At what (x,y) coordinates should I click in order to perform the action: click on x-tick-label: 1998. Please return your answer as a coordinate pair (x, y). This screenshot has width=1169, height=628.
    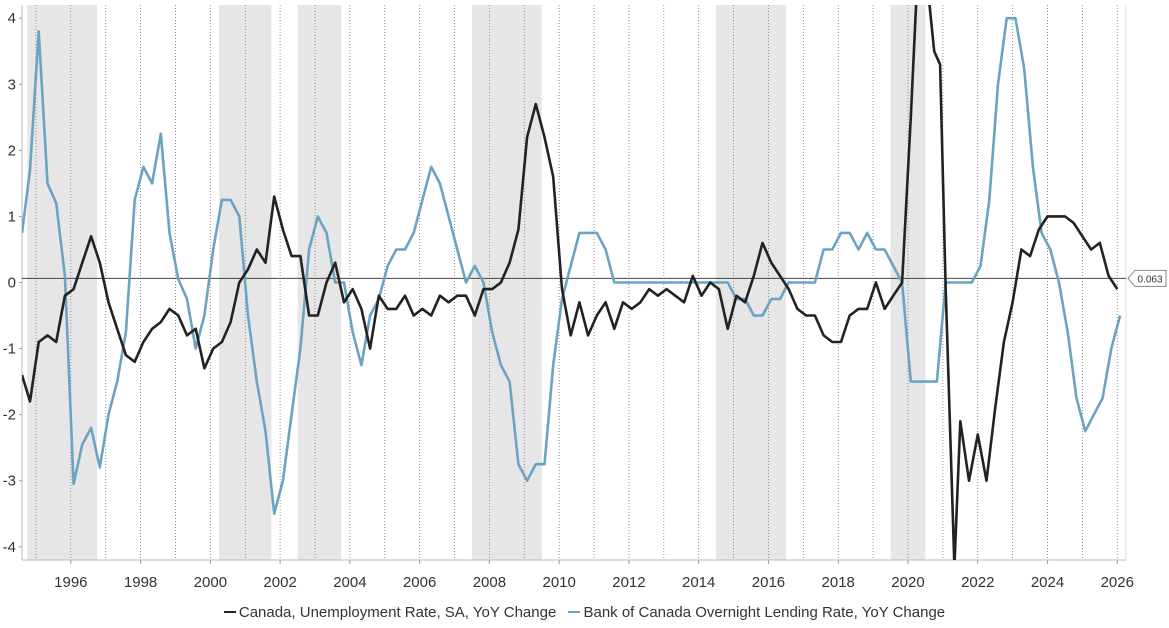
    Looking at the image, I should click on (140, 582).